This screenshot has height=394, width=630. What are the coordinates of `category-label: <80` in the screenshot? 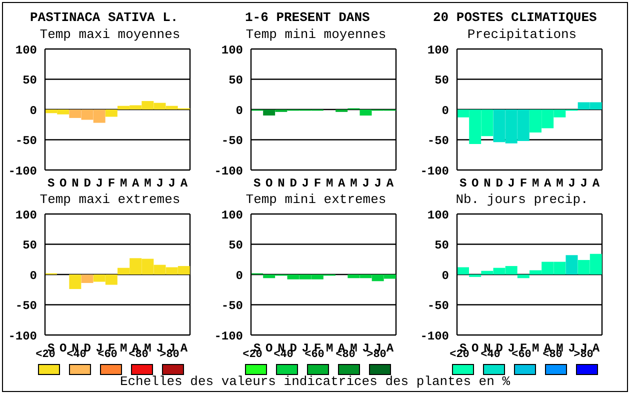 It's located at (346, 355).